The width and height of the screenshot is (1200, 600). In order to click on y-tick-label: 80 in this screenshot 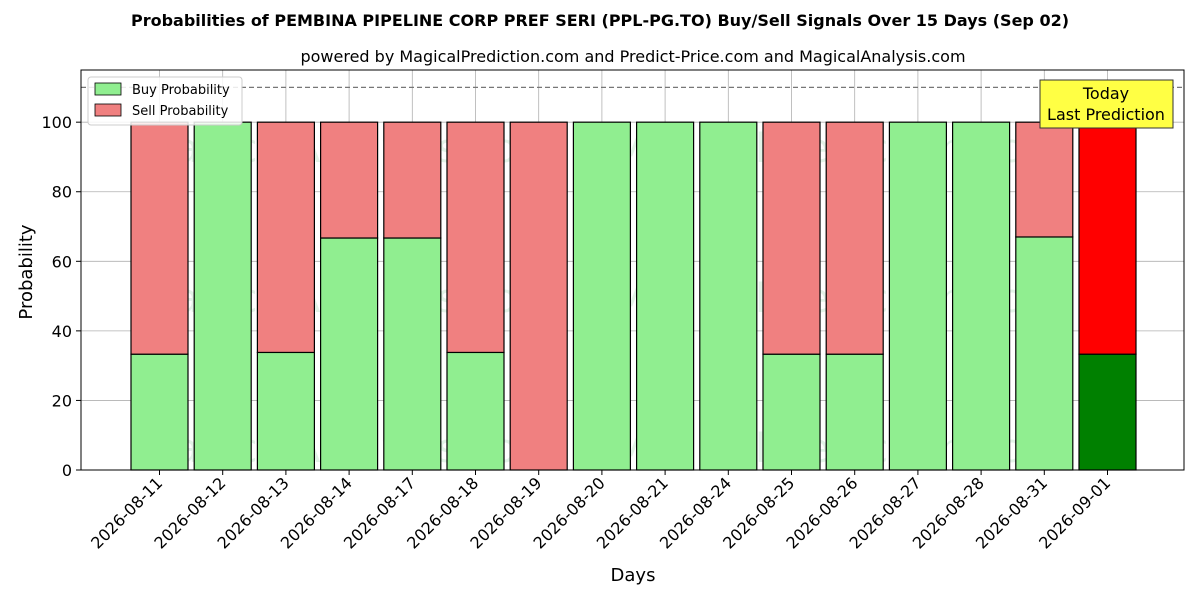, I will do `click(62, 192)`.